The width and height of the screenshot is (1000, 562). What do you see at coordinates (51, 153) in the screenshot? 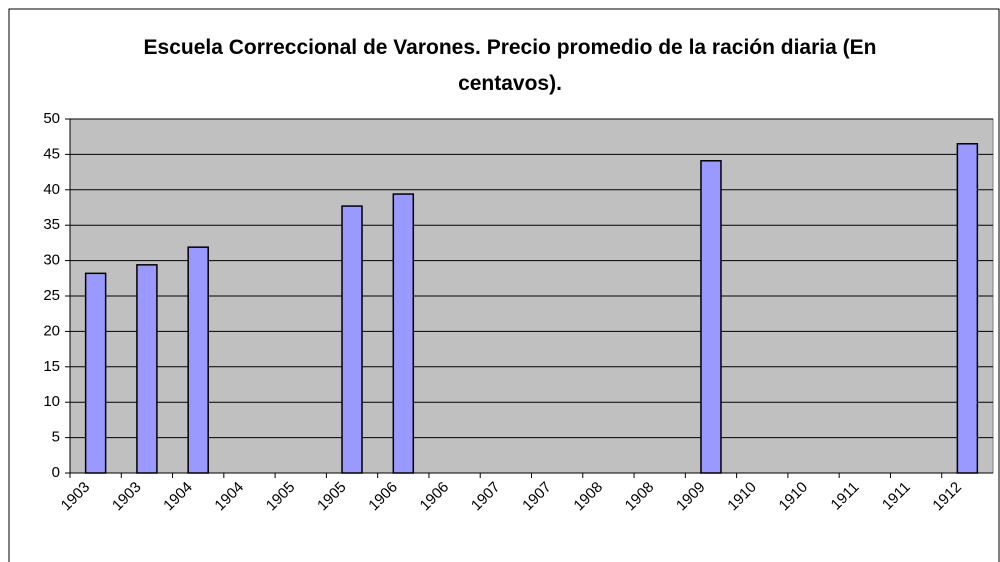
I see `y-tick-label: 45` at bounding box center [51, 153].